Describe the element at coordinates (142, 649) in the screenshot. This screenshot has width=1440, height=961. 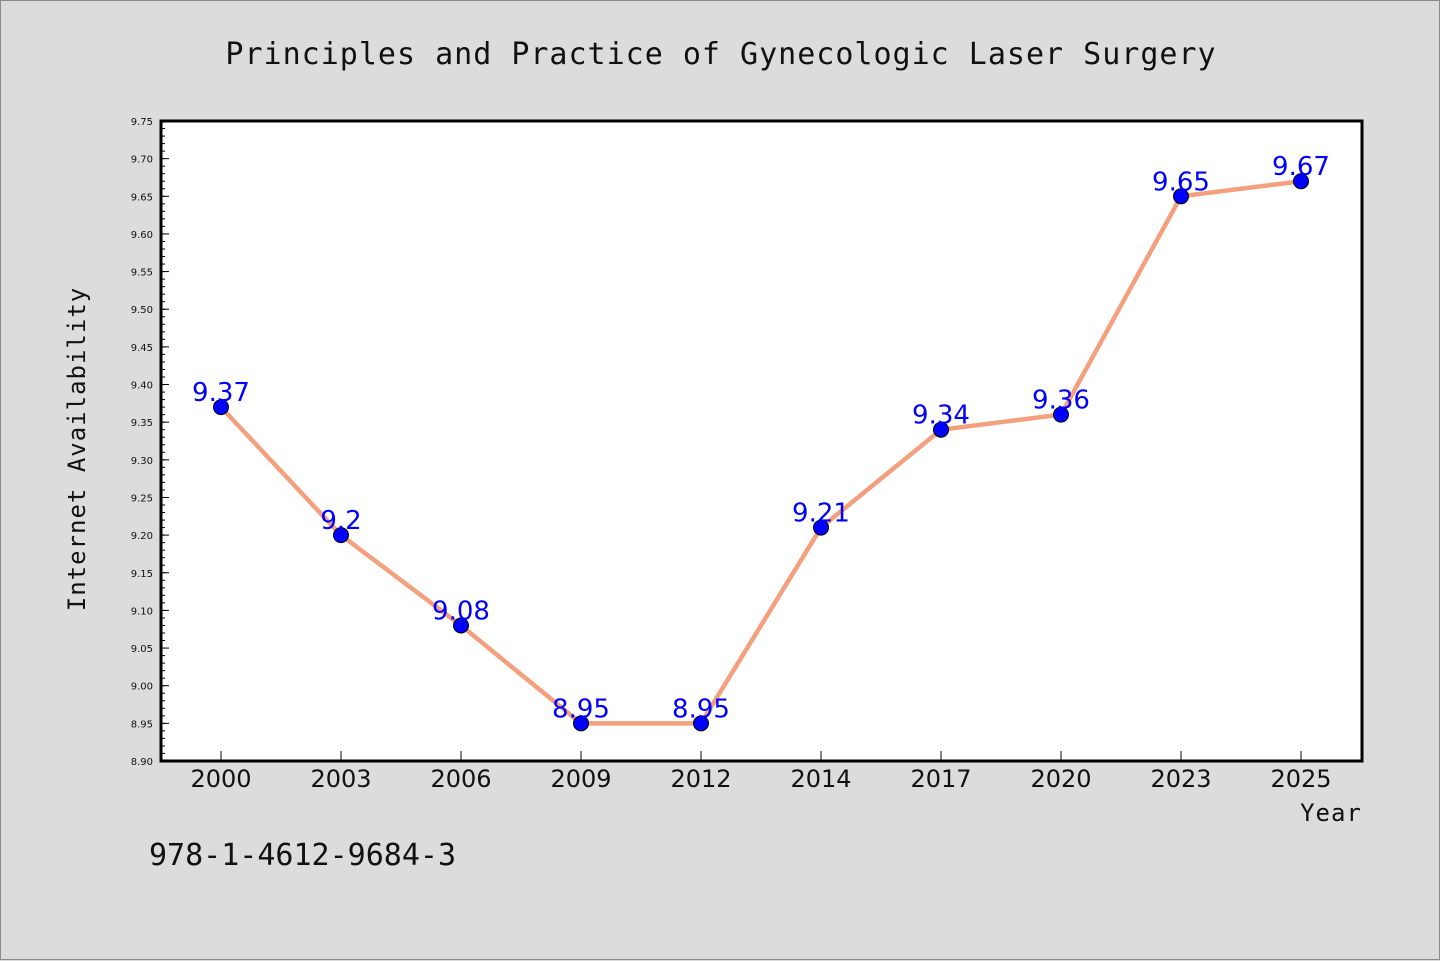
I see `y-tick-label: 9.05` at that location.